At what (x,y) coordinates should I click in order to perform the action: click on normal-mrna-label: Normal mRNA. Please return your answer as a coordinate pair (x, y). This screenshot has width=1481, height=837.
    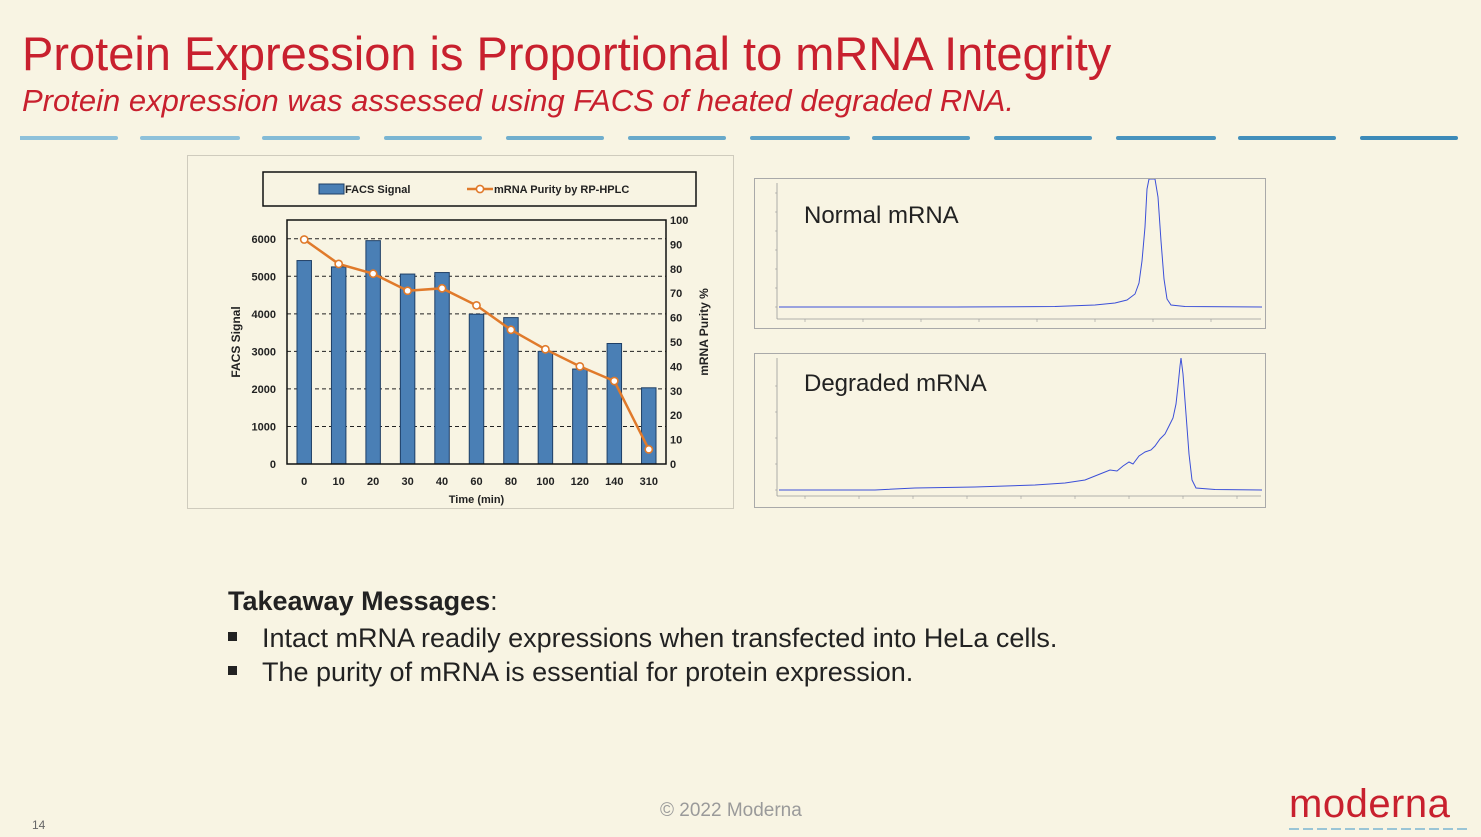
    Looking at the image, I should click on (881, 215).